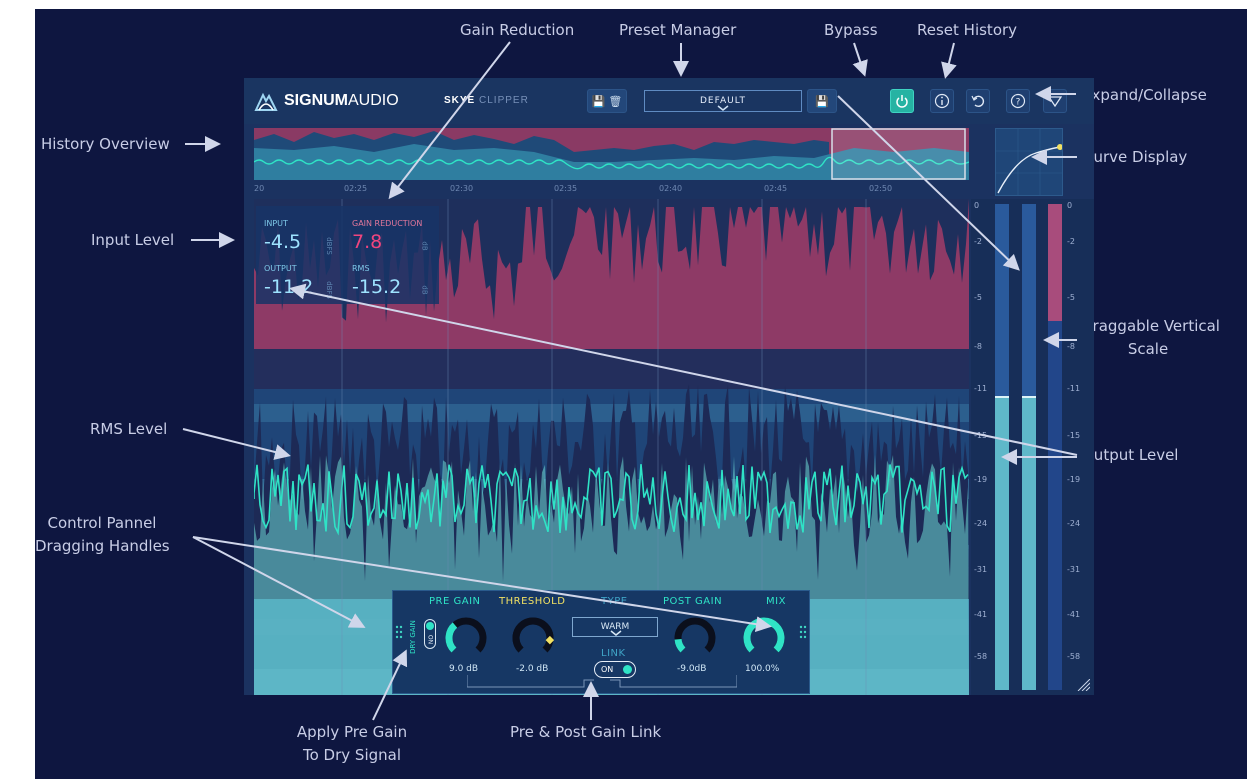  I want to click on drag-handle-right-icon, so click(803, 632).